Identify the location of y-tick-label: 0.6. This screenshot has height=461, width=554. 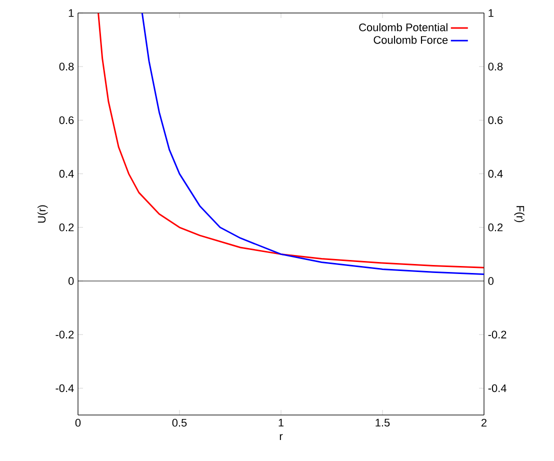
(66, 120).